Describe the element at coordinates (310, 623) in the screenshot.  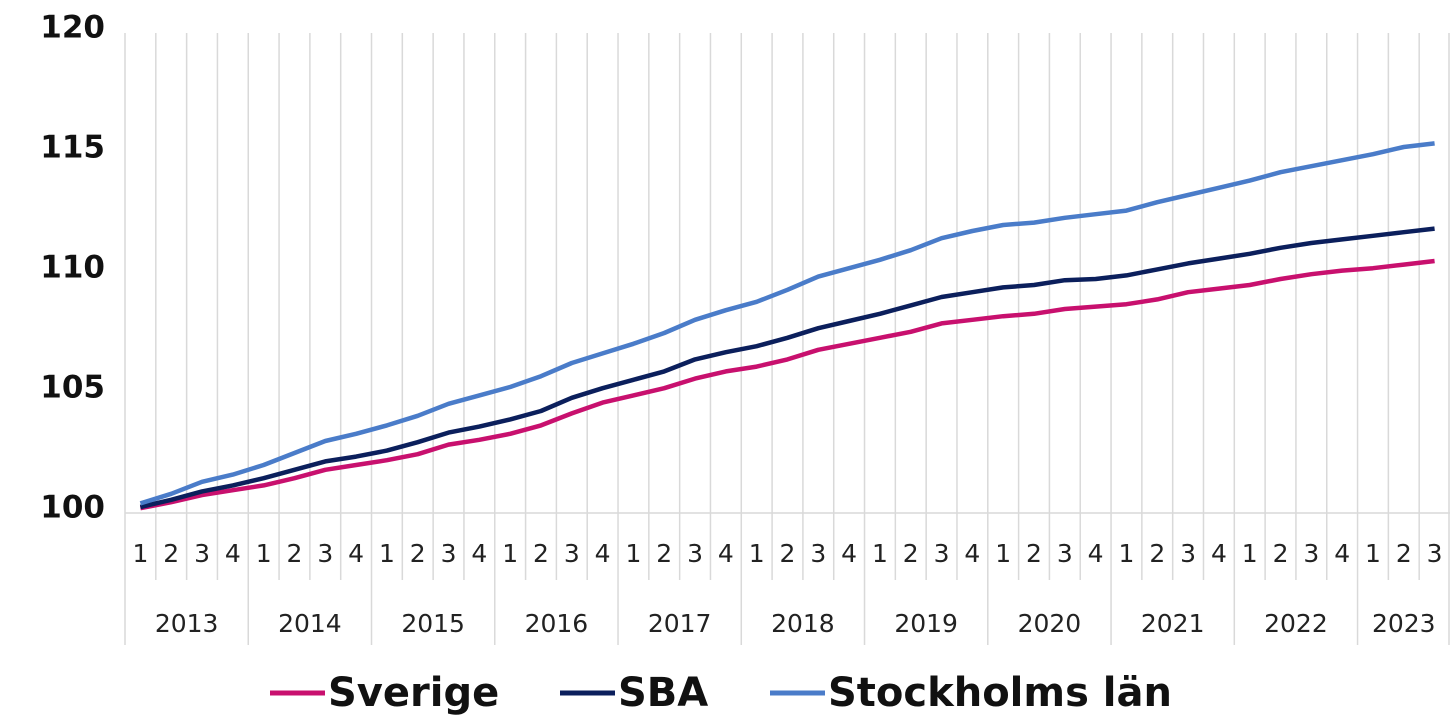
I see `x-group-label: 2014` at that location.